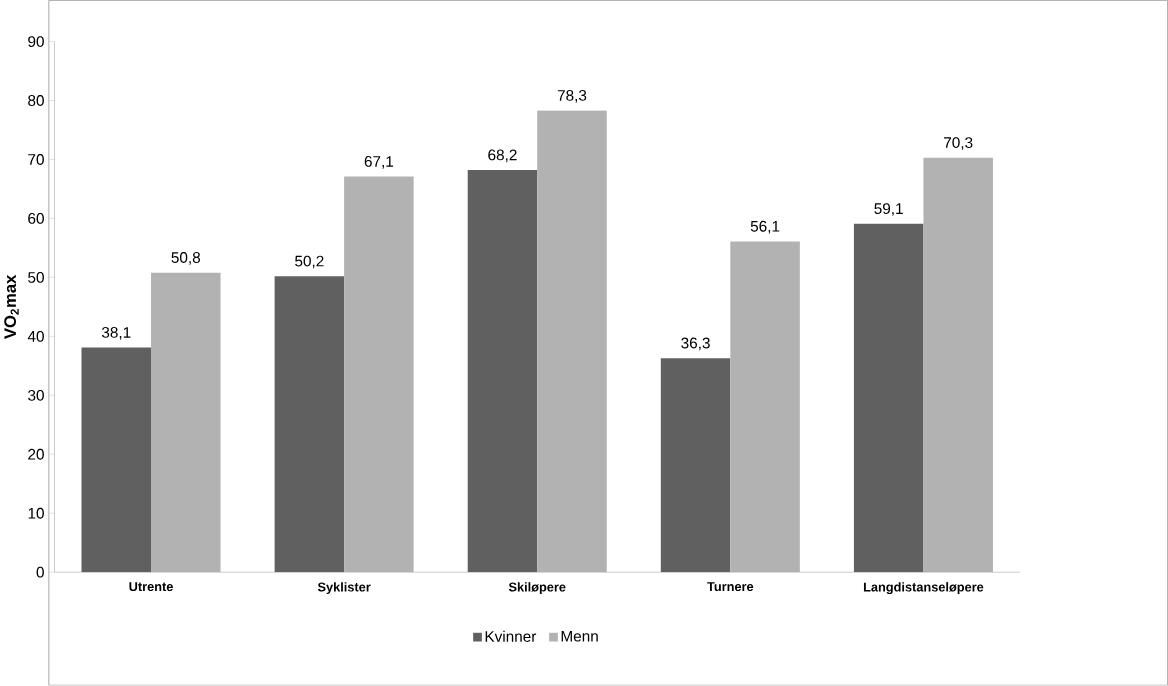 The height and width of the screenshot is (686, 1168). What do you see at coordinates (344, 588) in the screenshot?
I see `x-tick-label: Syklister` at bounding box center [344, 588].